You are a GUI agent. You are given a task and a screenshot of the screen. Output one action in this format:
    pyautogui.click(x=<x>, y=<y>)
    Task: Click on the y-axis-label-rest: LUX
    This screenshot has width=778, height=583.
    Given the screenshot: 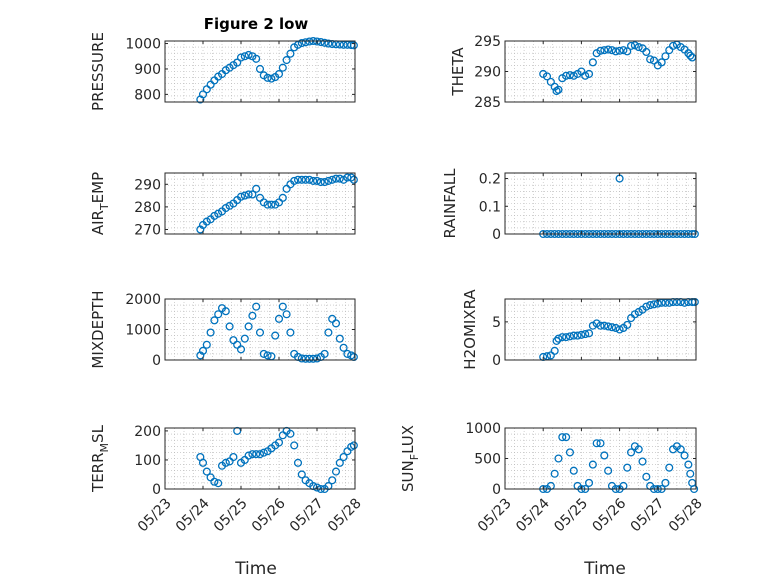 What is the action you would take?
    pyautogui.click(x=408, y=439)
    